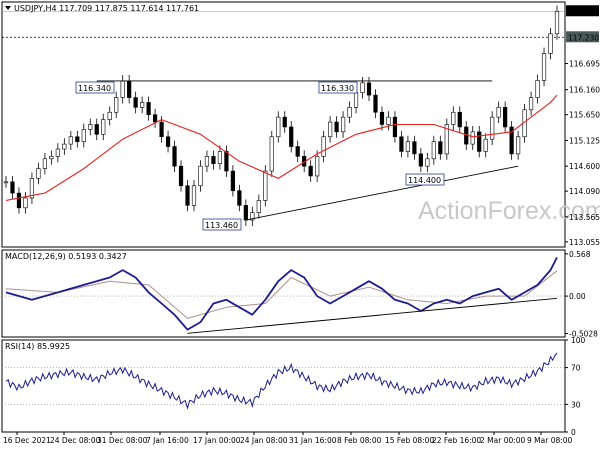 Image resolution: width=600 pixels, height=450 pixels. Describe the element at coordinates (66, 256) in the screenshot. I see `macd-panel-title: MACD(12,26,9) 0.5193 0.3427` at that location.